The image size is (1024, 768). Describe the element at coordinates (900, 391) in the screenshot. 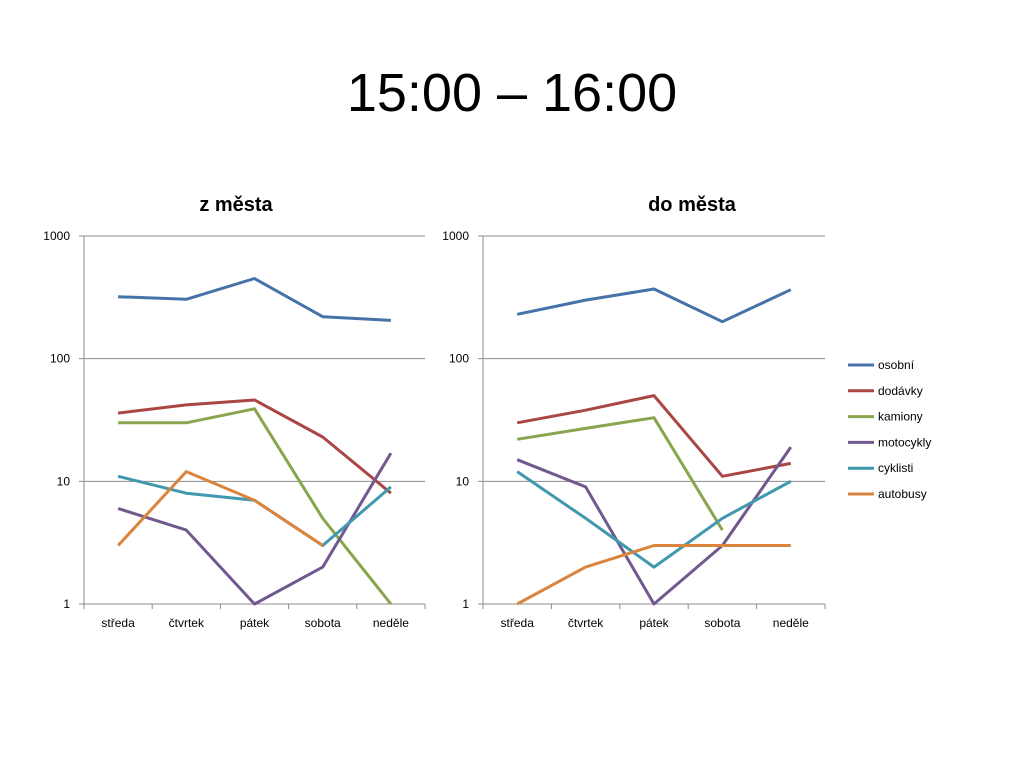

I see `legend-label-dodavky: dodávky` at that location.